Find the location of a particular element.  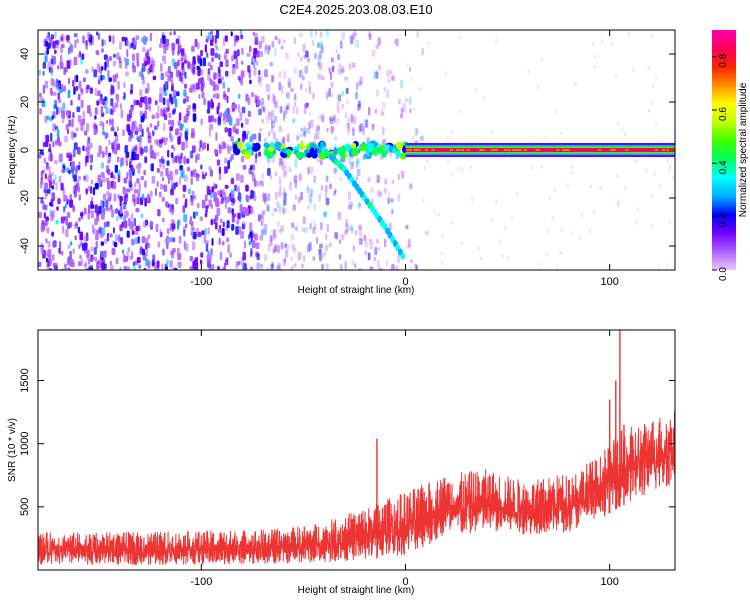

snr-y-axis-label: SNR (10 * v/v) is located at coordinates (12, 450).